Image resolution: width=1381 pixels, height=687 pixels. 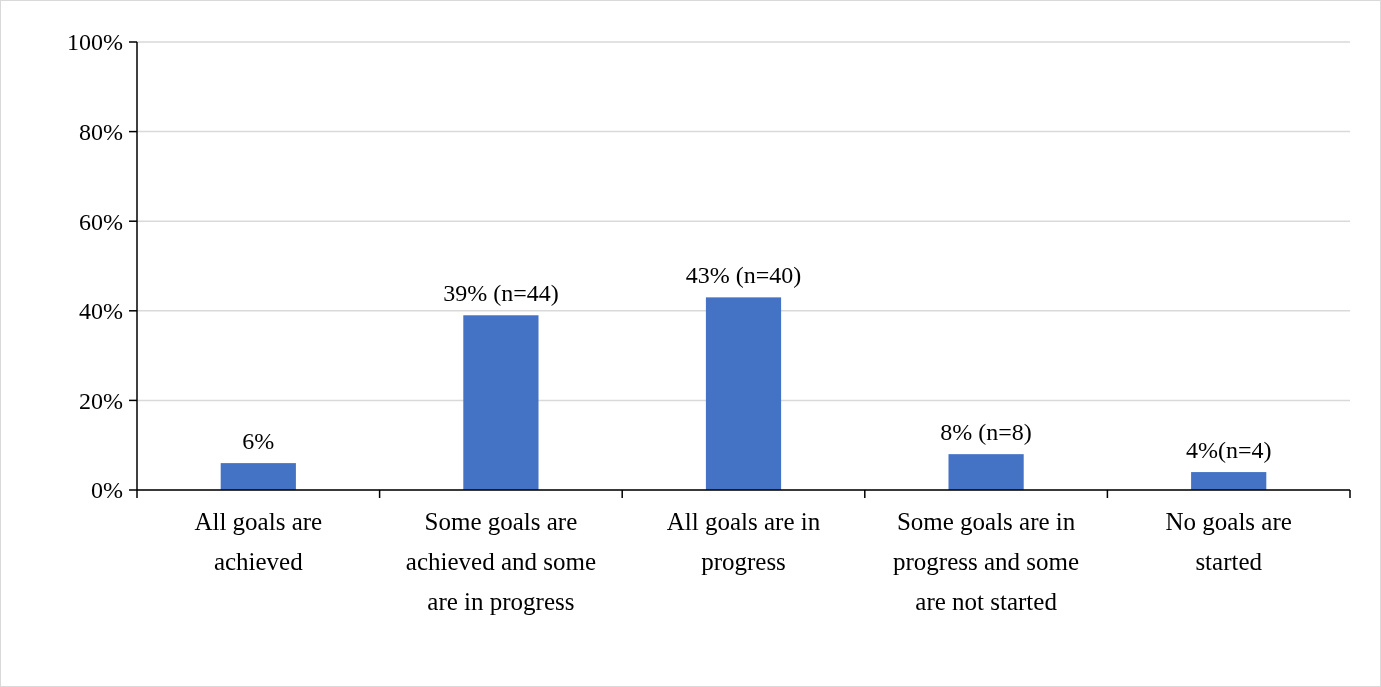 What do you see at coordinates (1228, 541) in the screenshot?
I see `x-tick-label: No goals are started` at bounding box center [1228, 541].